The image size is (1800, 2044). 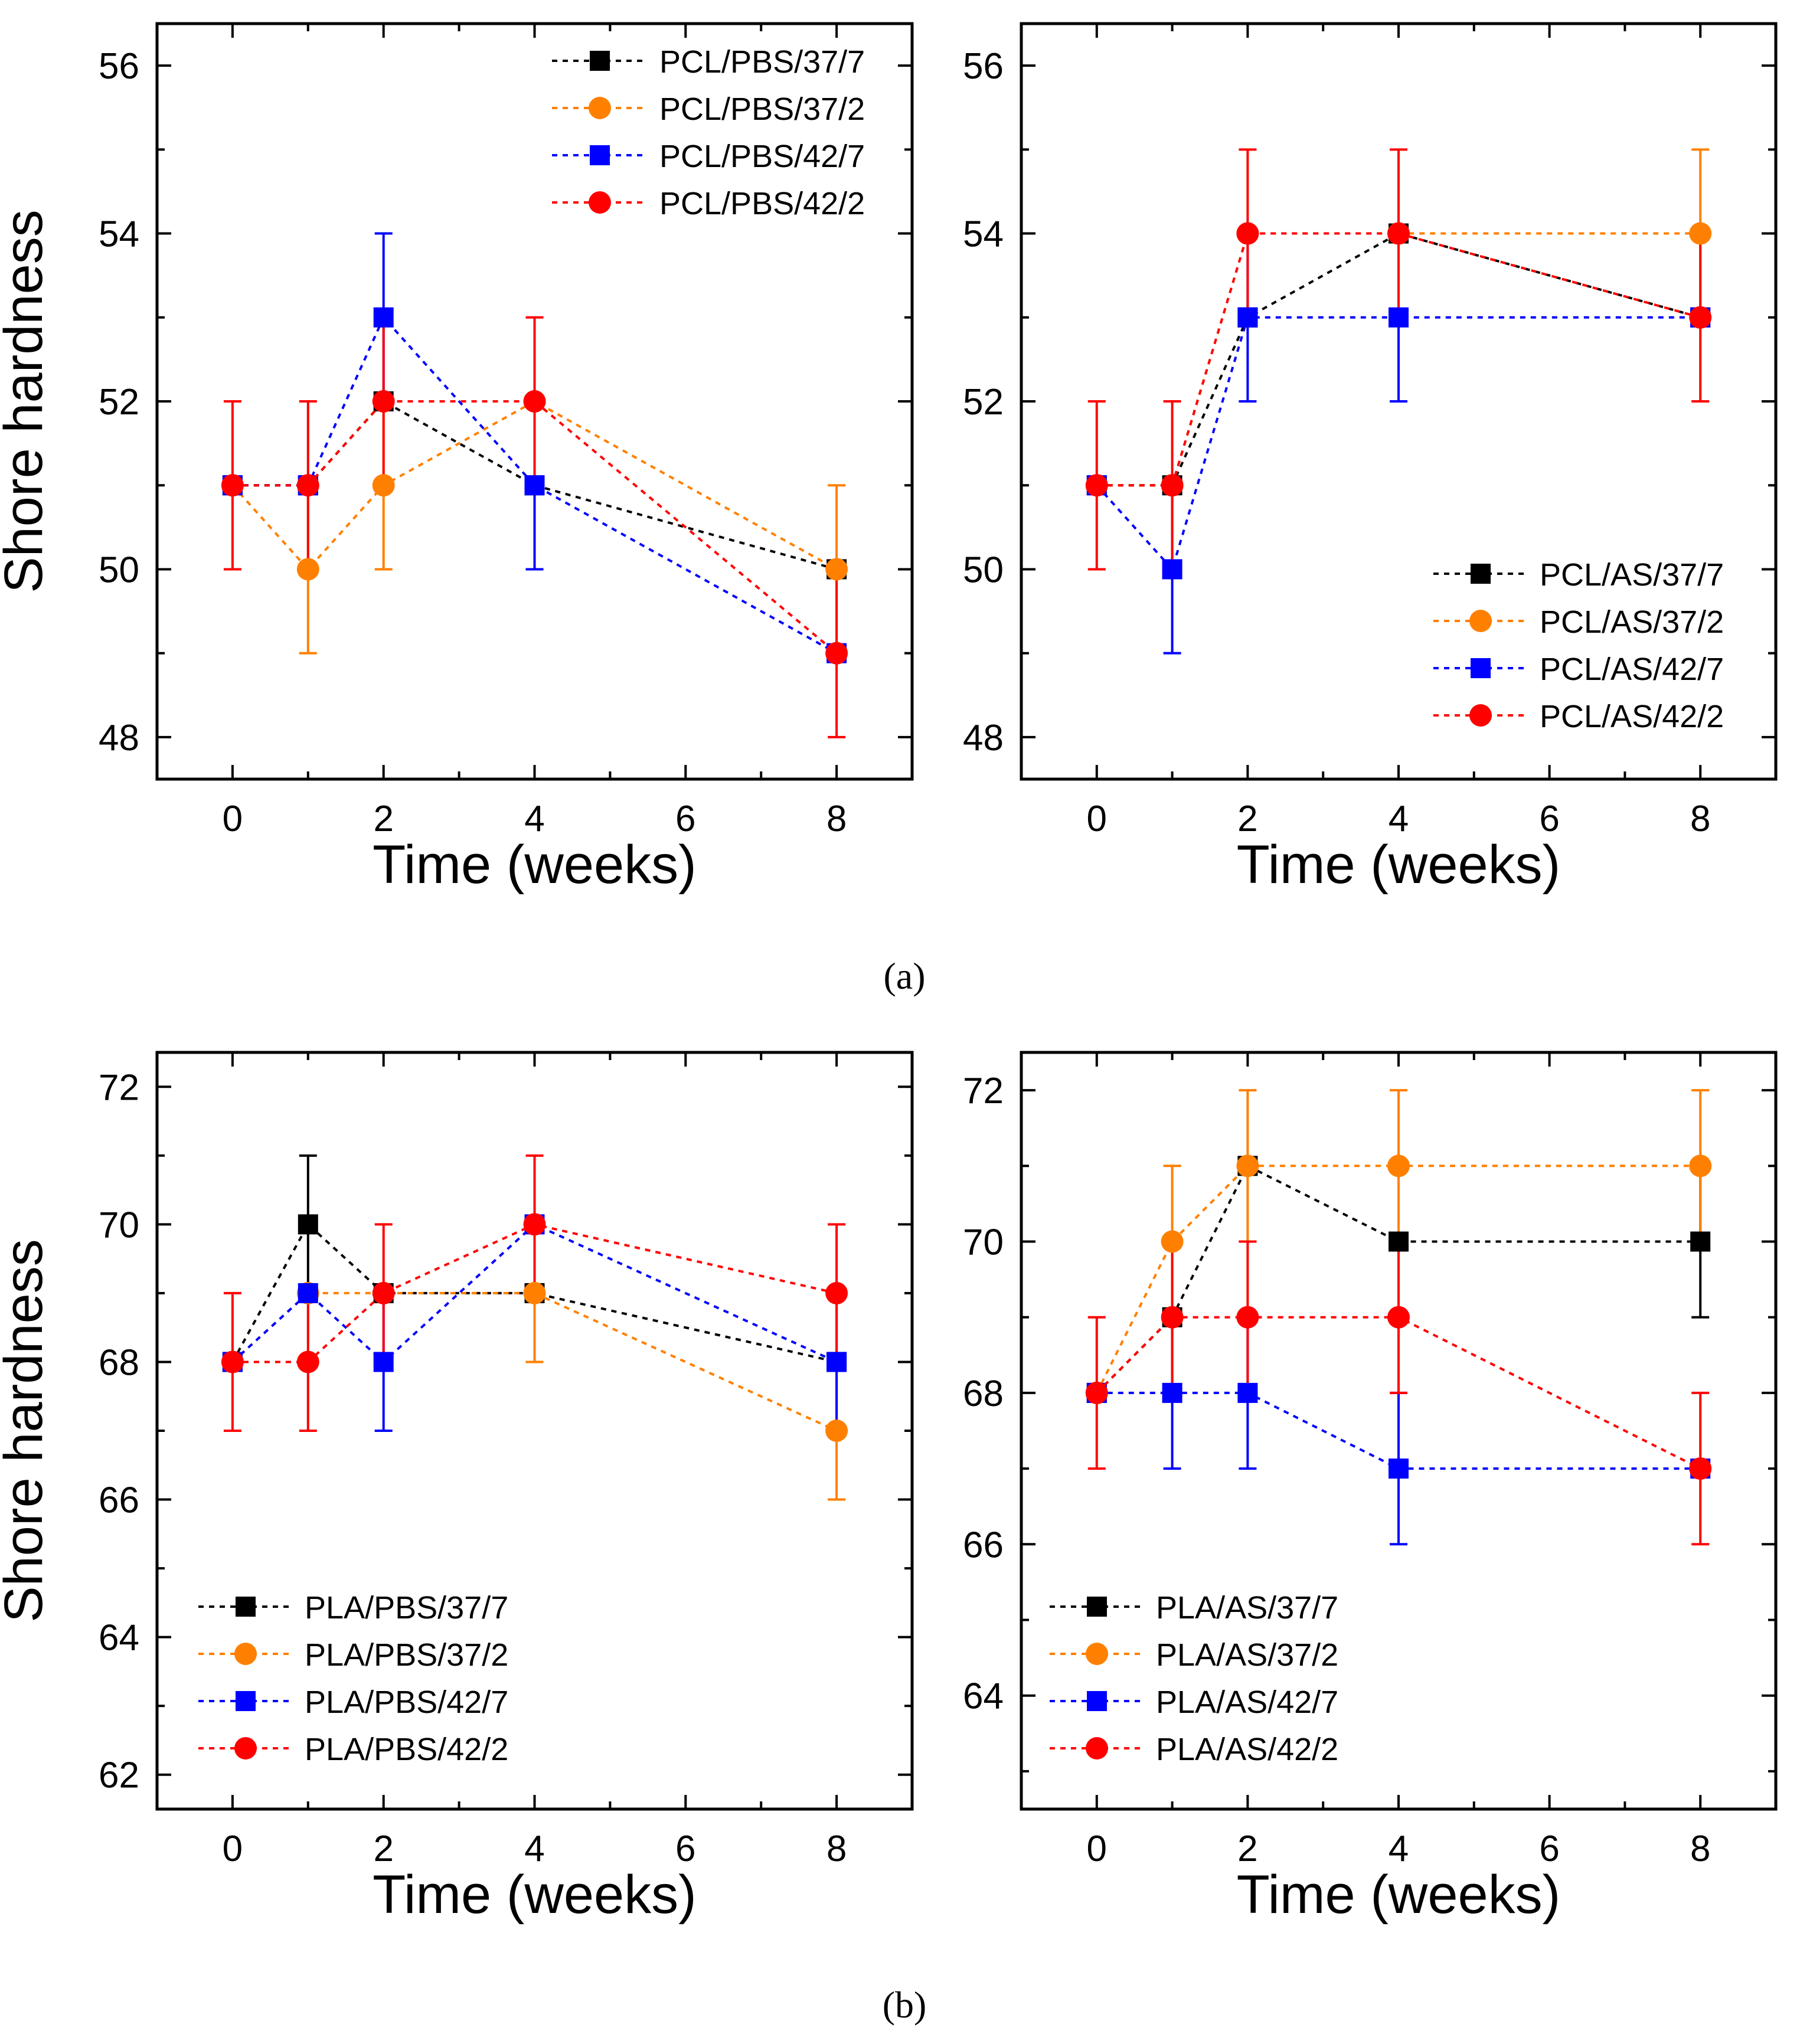 I want to click on legend-item: PCL/AS/42/2, so click(x=1579, y=717).